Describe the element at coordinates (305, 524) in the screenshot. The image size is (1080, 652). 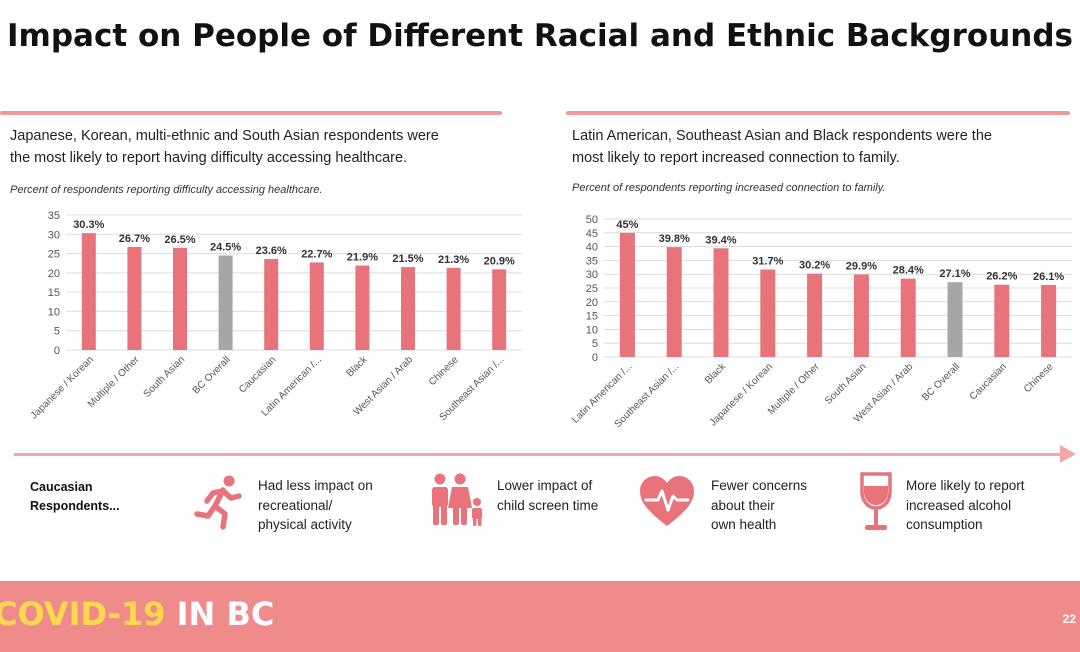
I see `runner-text-line3: physical activity` at that location.